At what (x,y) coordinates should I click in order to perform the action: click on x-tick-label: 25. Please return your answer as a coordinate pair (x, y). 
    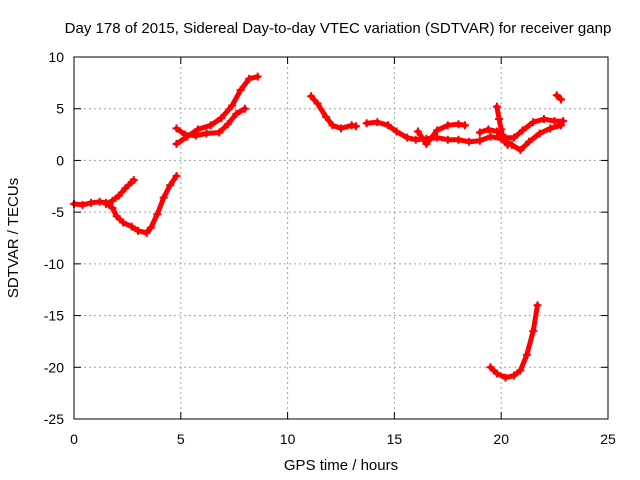
    Looking at the image, I should click on (608, 439).